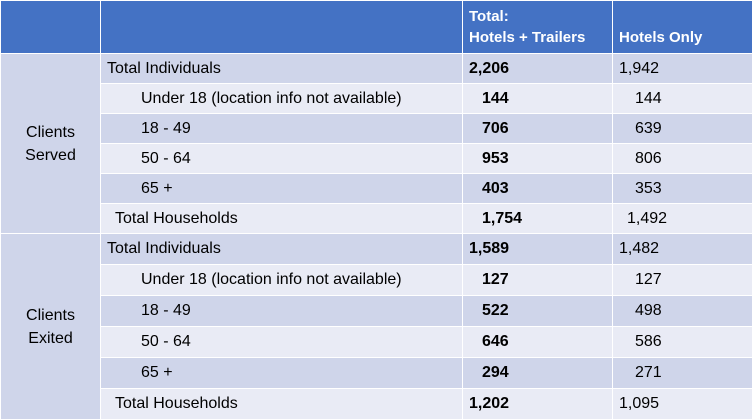 The image size is (752, 420). I want to click on hotels-value: 353, so click(682, 188).